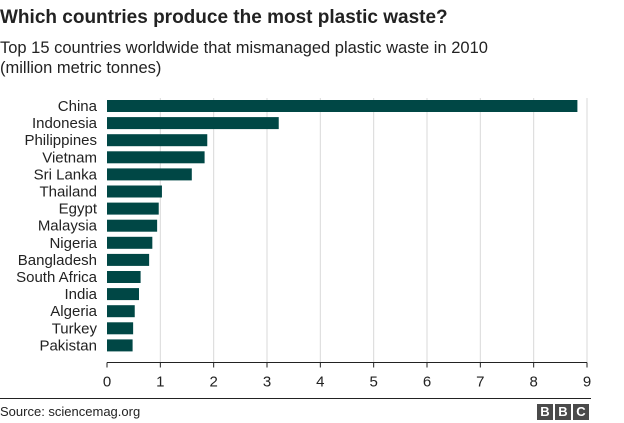 The height and width of the screenshot is (423, 624). Describe the element at coordinates (480, 382) in the screenshot. I see `x-tick-label: 7` at that location.